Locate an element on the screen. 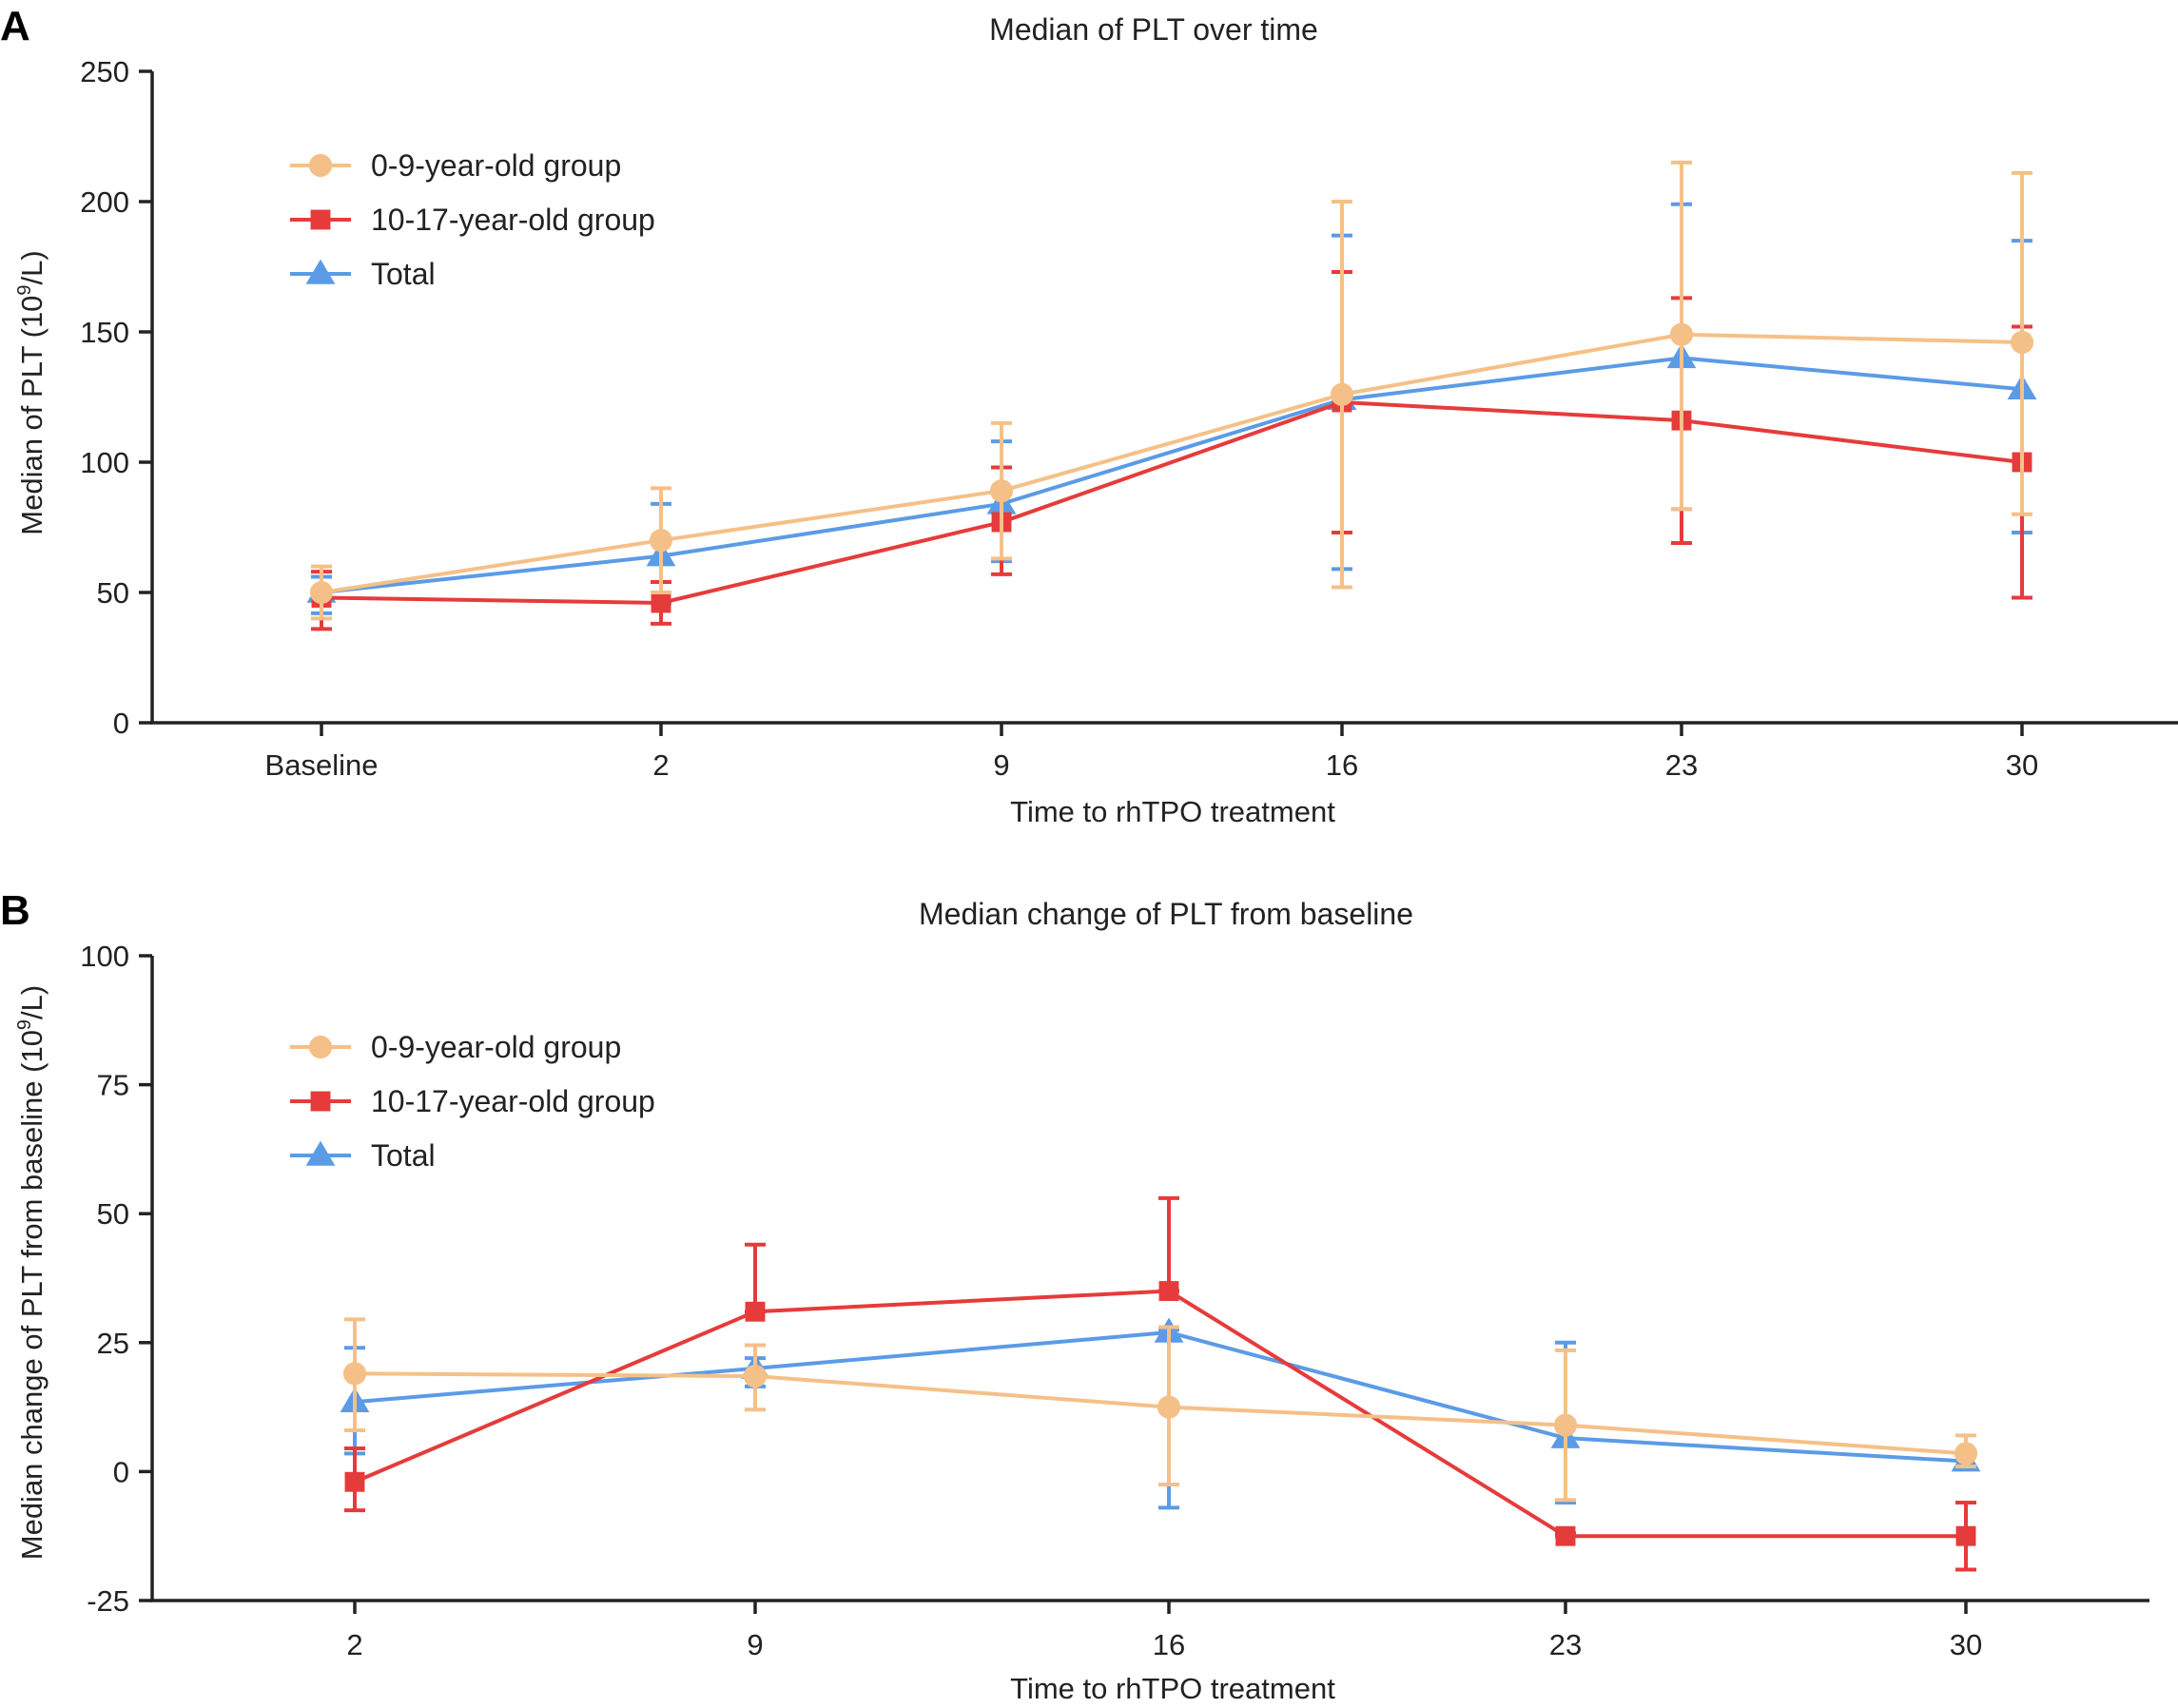 The height and width of the screenshot is (1708, 2178). panel-a-letter: A is located at coordinates (15, 26).